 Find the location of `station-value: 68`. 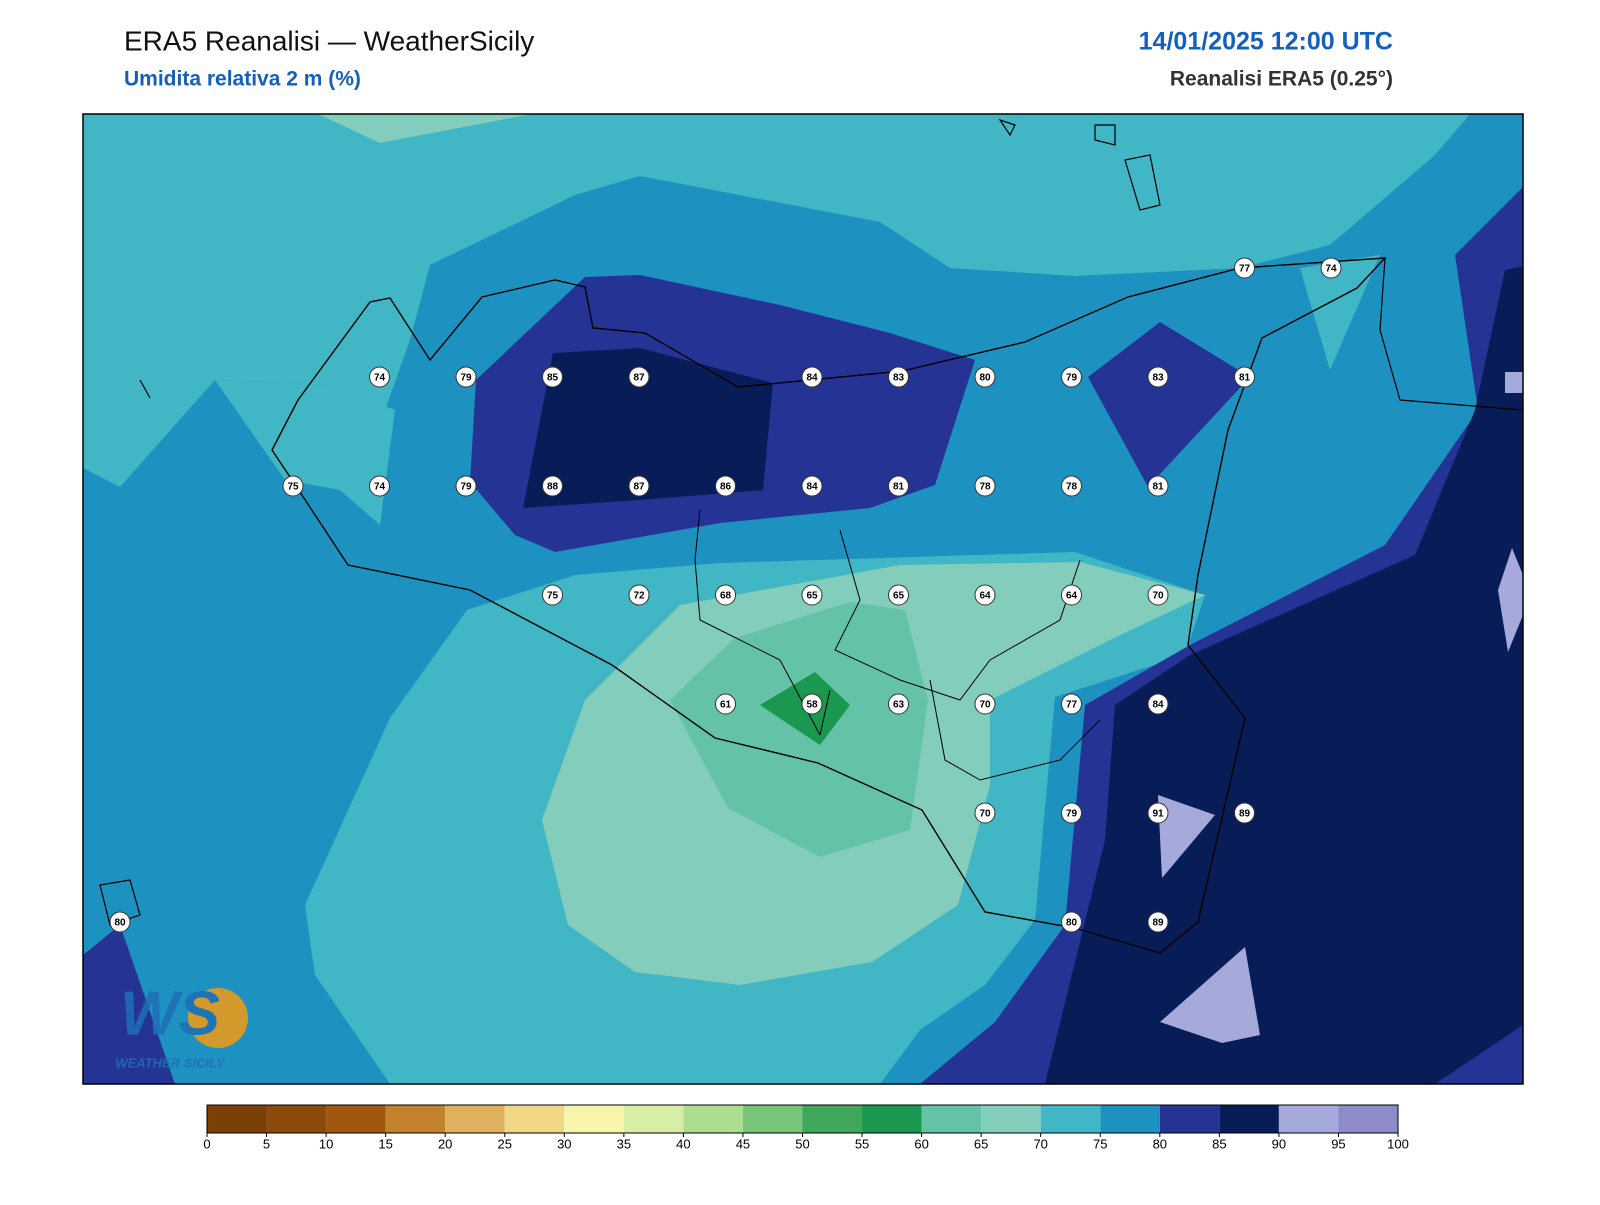

station-value: 68 is located at coordinates (726, 596).